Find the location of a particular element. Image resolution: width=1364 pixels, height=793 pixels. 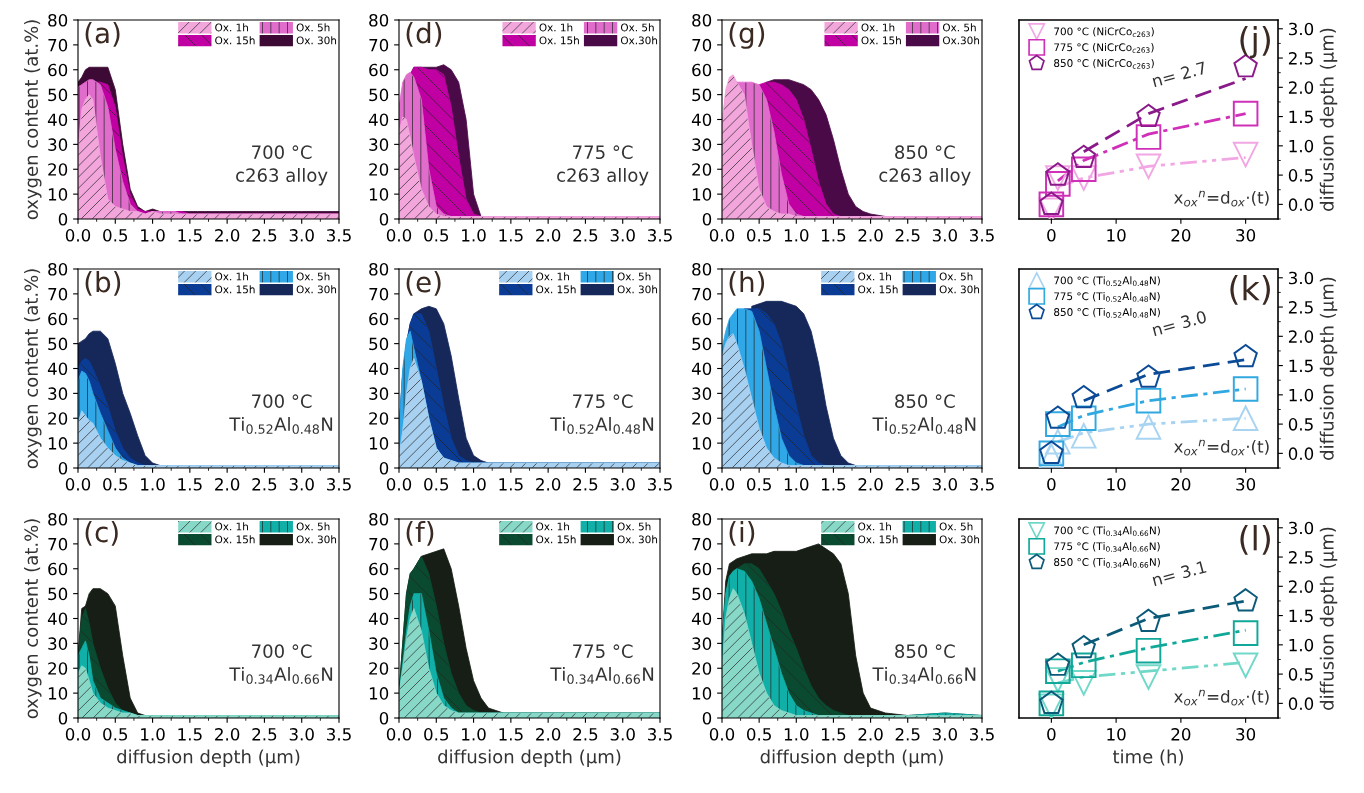

y2-tick-label: 0.5 is located at coordinates (1300, 424).